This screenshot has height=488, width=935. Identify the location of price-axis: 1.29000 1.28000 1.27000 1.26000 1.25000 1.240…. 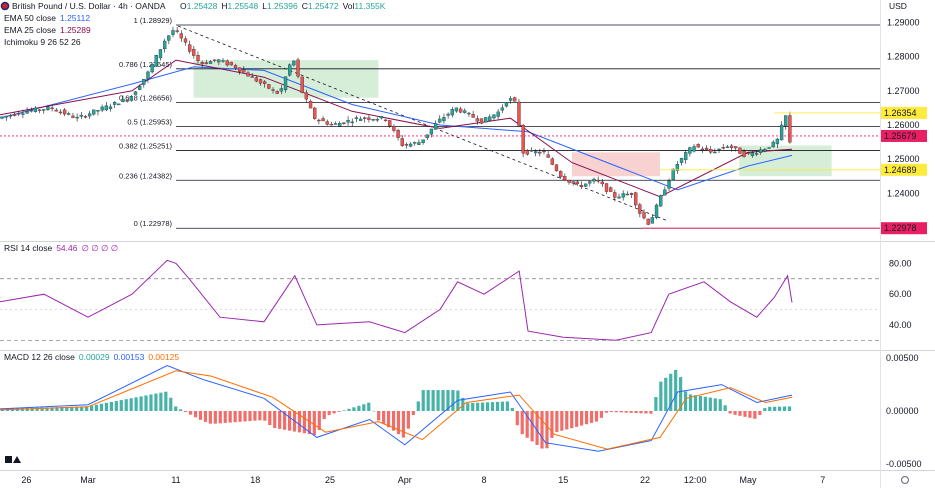
(903, 108).